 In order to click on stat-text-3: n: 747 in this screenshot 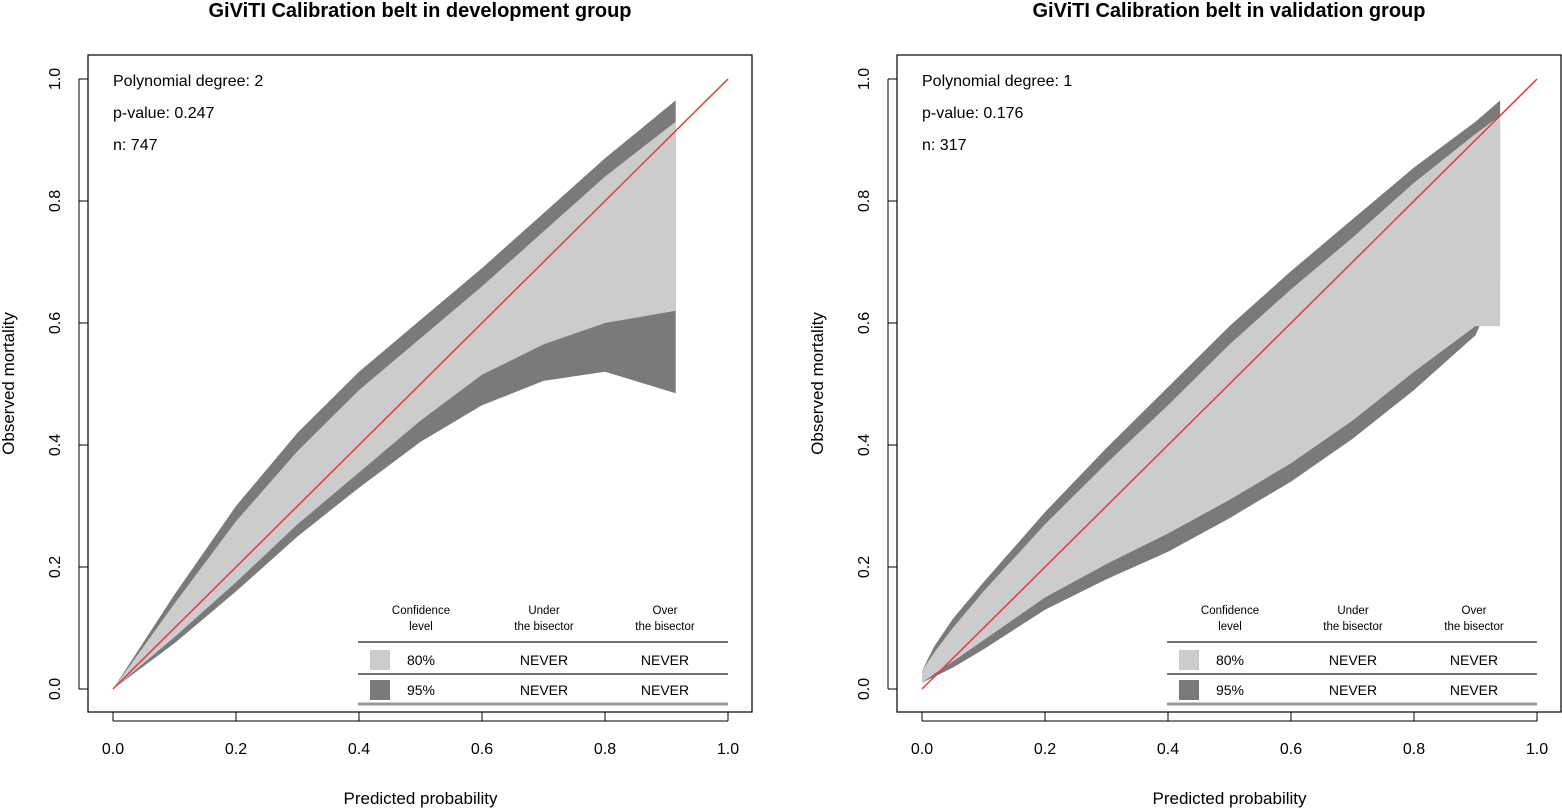, I will do `click(135, 145)`.